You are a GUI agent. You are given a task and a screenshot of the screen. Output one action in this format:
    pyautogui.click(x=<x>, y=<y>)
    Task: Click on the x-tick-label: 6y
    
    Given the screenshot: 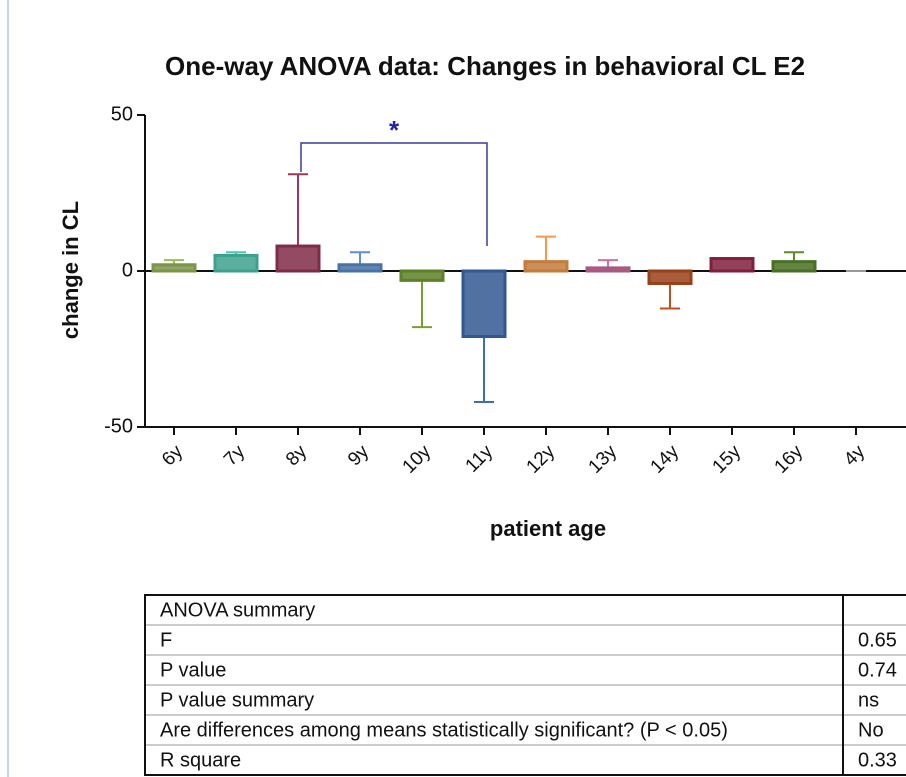 What is the action you would take?
    pyautogui.click(x=172, y=455)
    